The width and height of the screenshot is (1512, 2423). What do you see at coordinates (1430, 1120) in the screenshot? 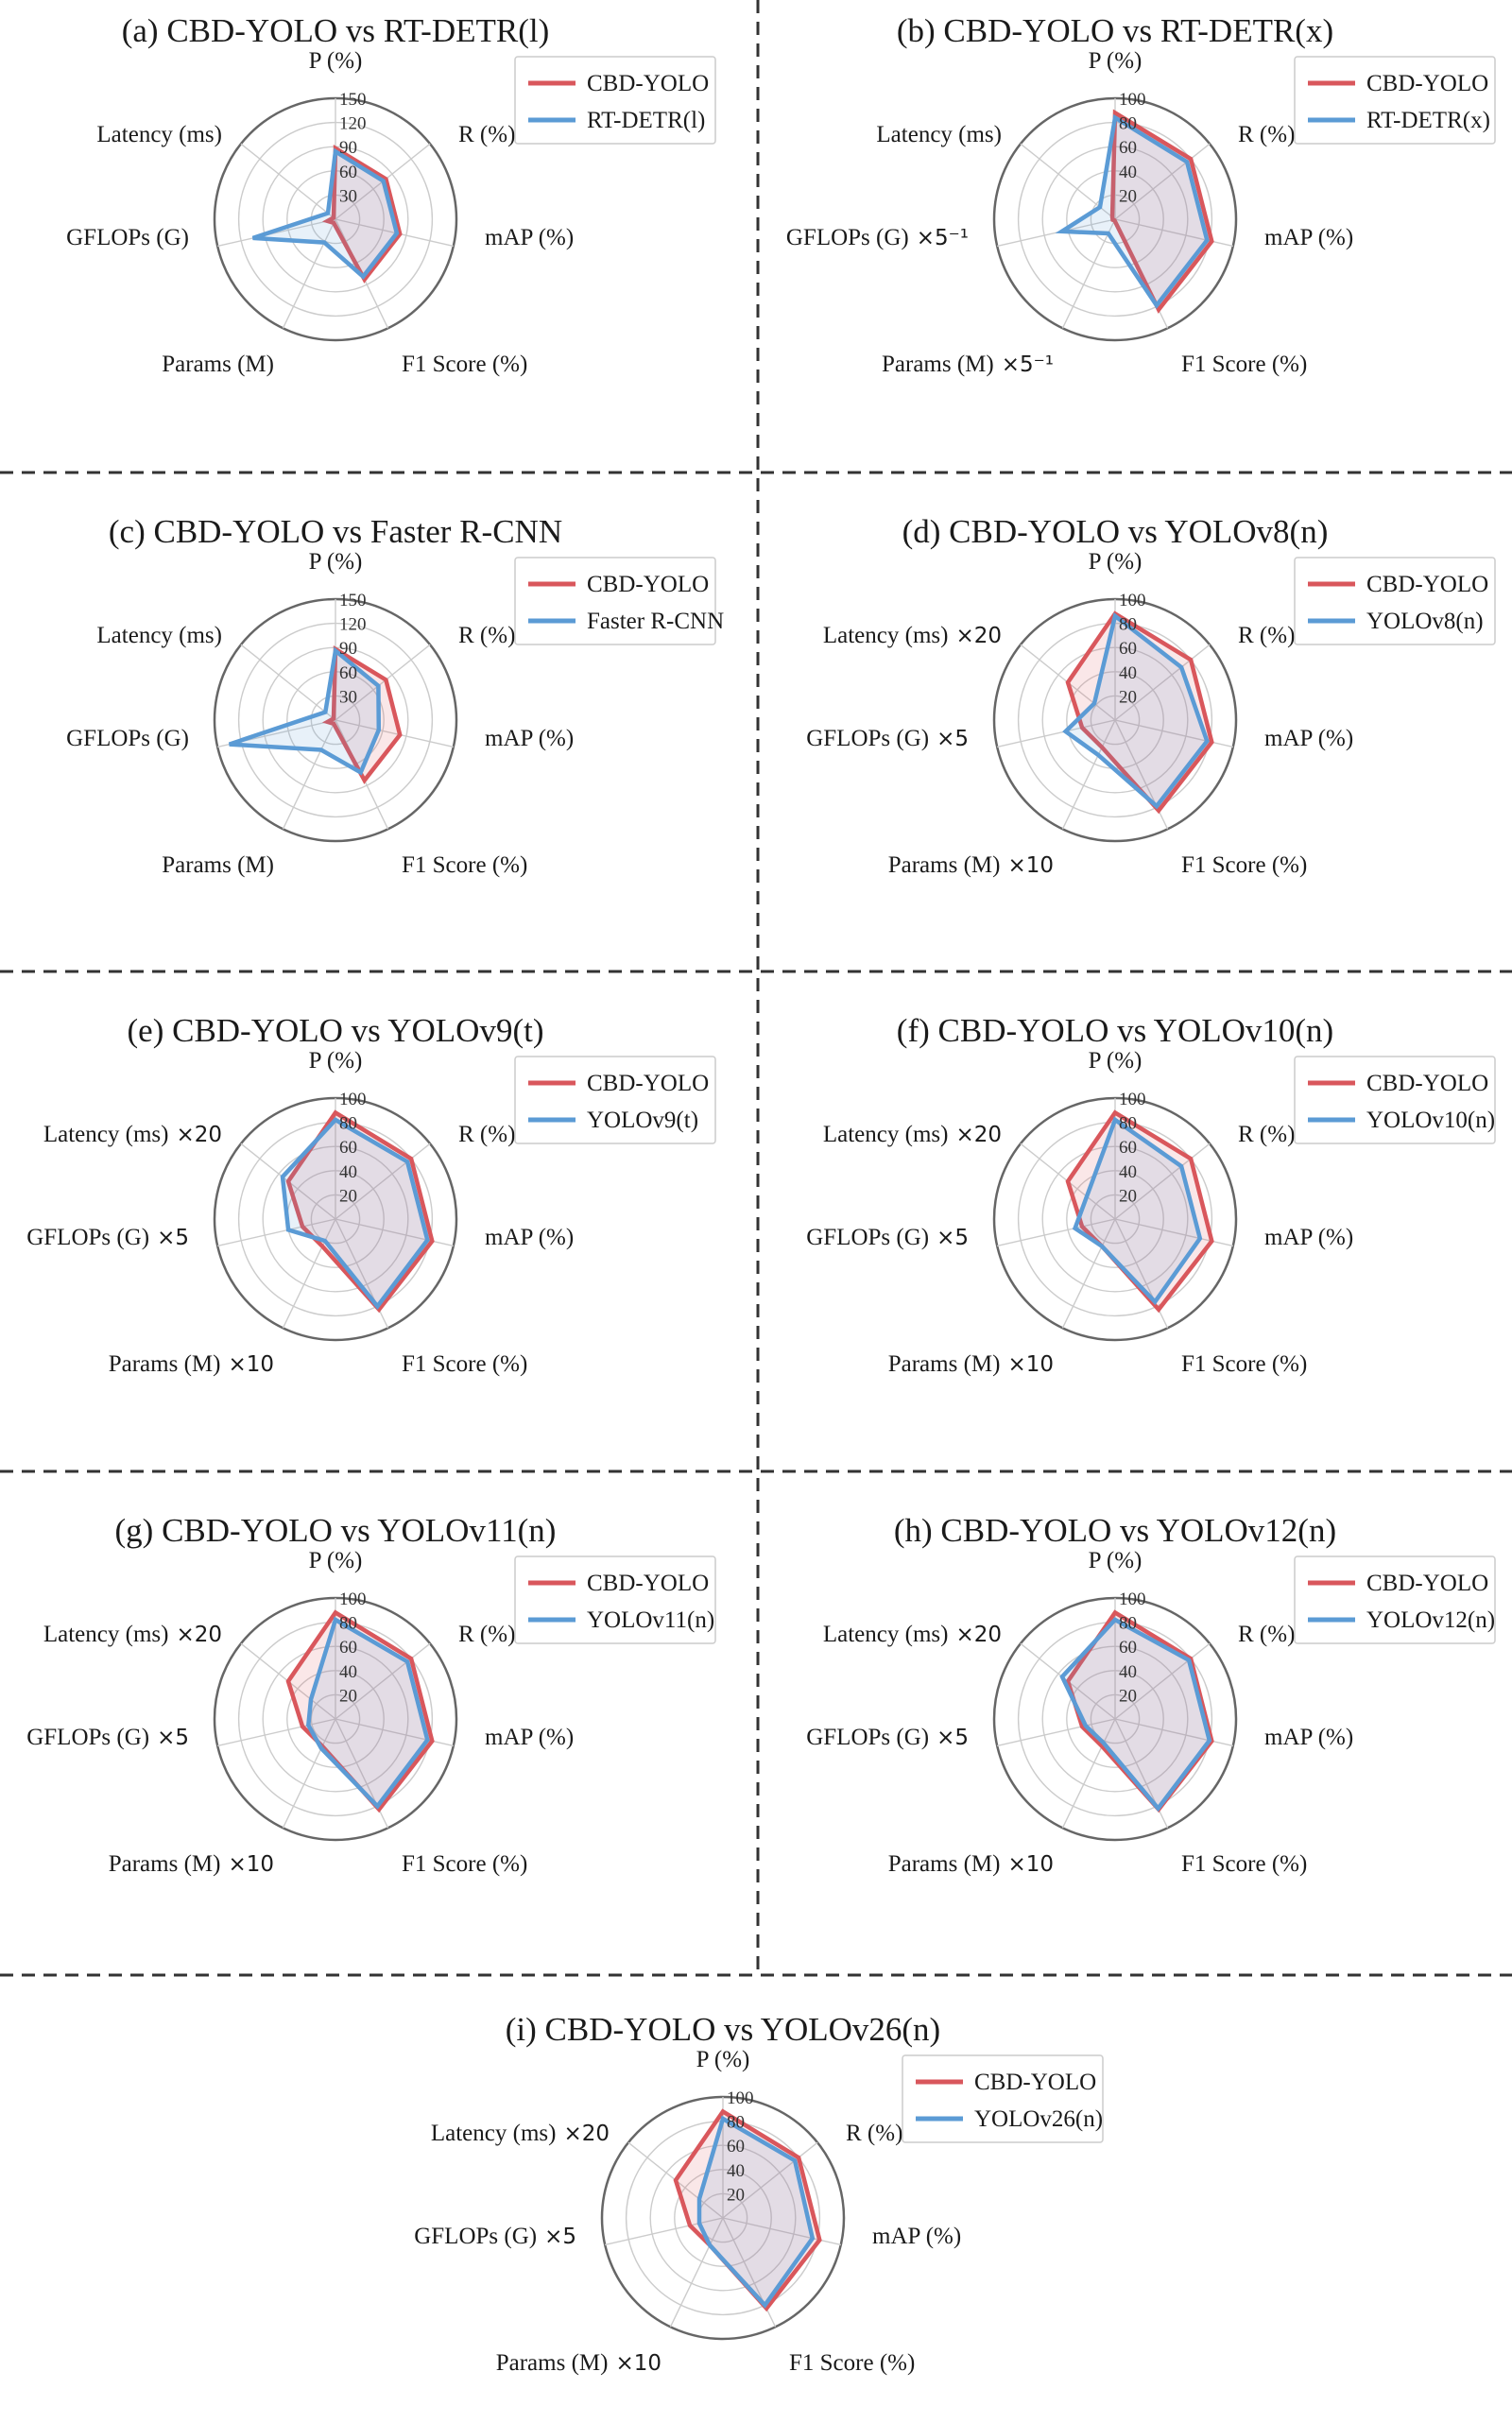
I see `legend-label: YOLOv10(n)` at bounding box center [1430, 1120].